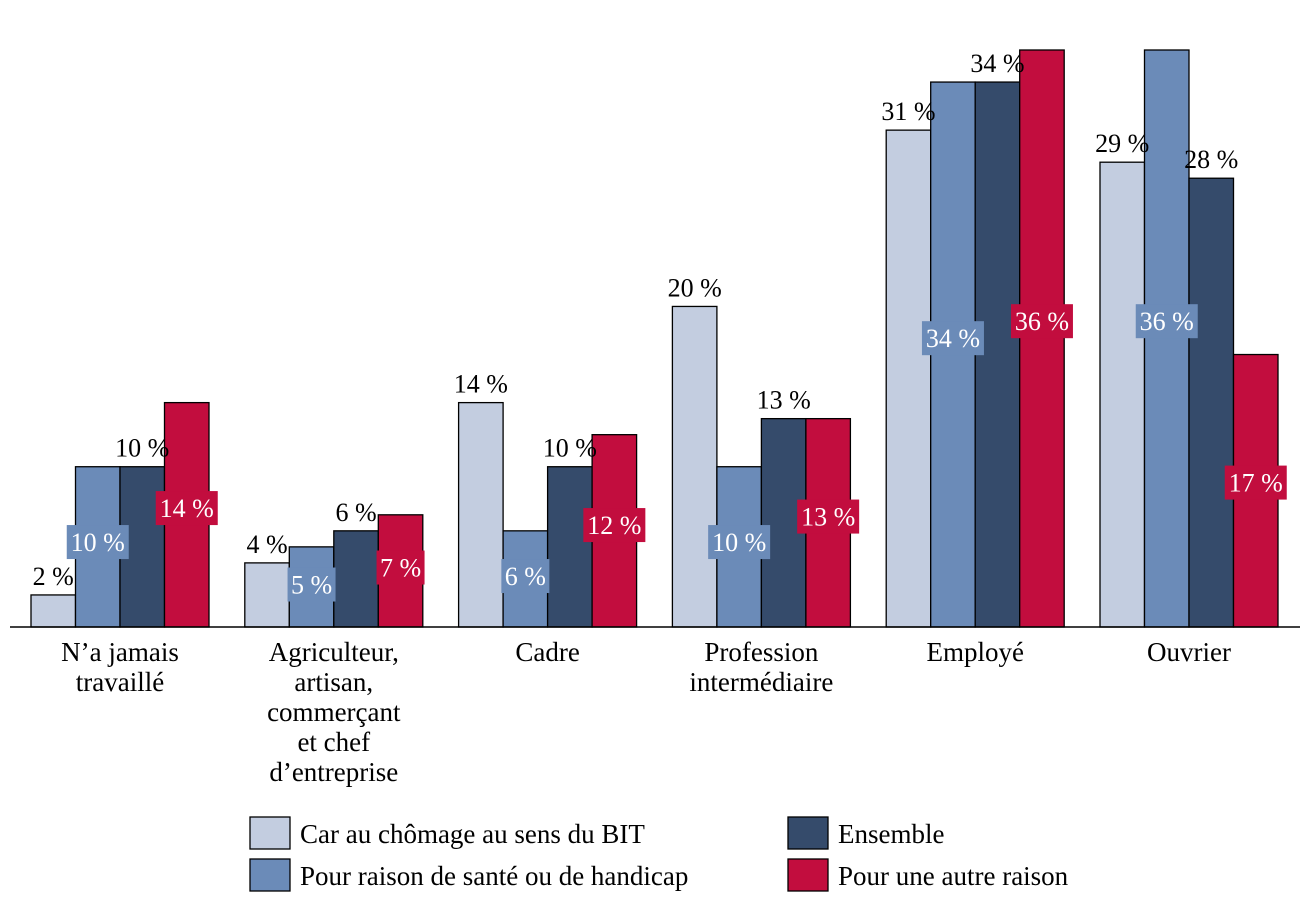 The height and width of the screenshot is (911, 1311). What do you see at coordinates (908, 111) in the screenshot?
I see `data-label: 31 %` at bounding box center [908, 111].